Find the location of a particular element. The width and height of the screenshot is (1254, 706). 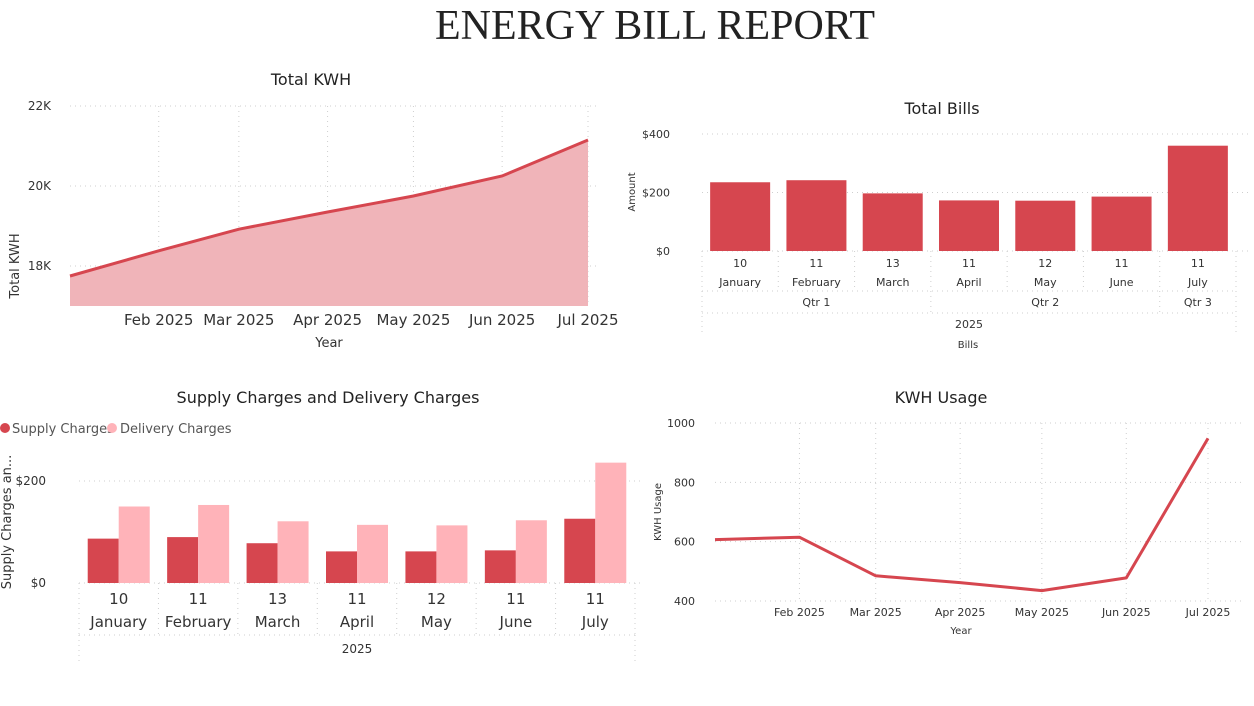

y-tick-label: 800 is located at coordinates (684, 482).